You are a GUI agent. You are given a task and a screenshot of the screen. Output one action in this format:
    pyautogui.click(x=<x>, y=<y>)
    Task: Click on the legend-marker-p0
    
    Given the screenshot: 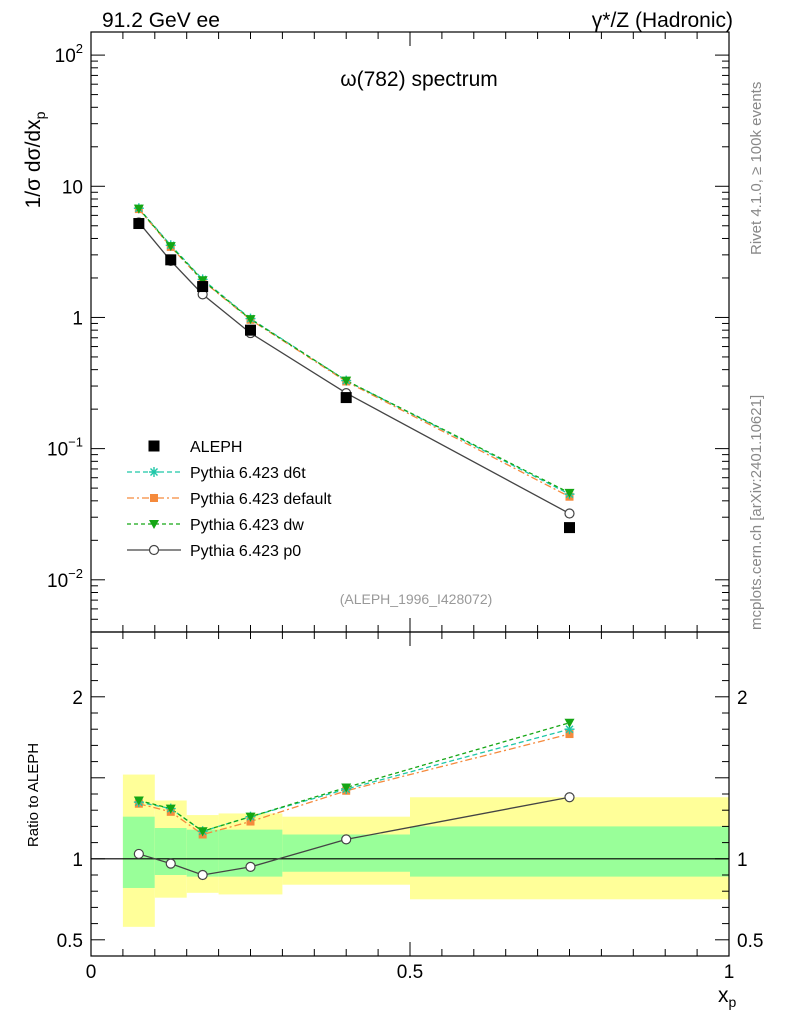 What is the action you would take?
    pyautogui.click(x=154, y=550)
    